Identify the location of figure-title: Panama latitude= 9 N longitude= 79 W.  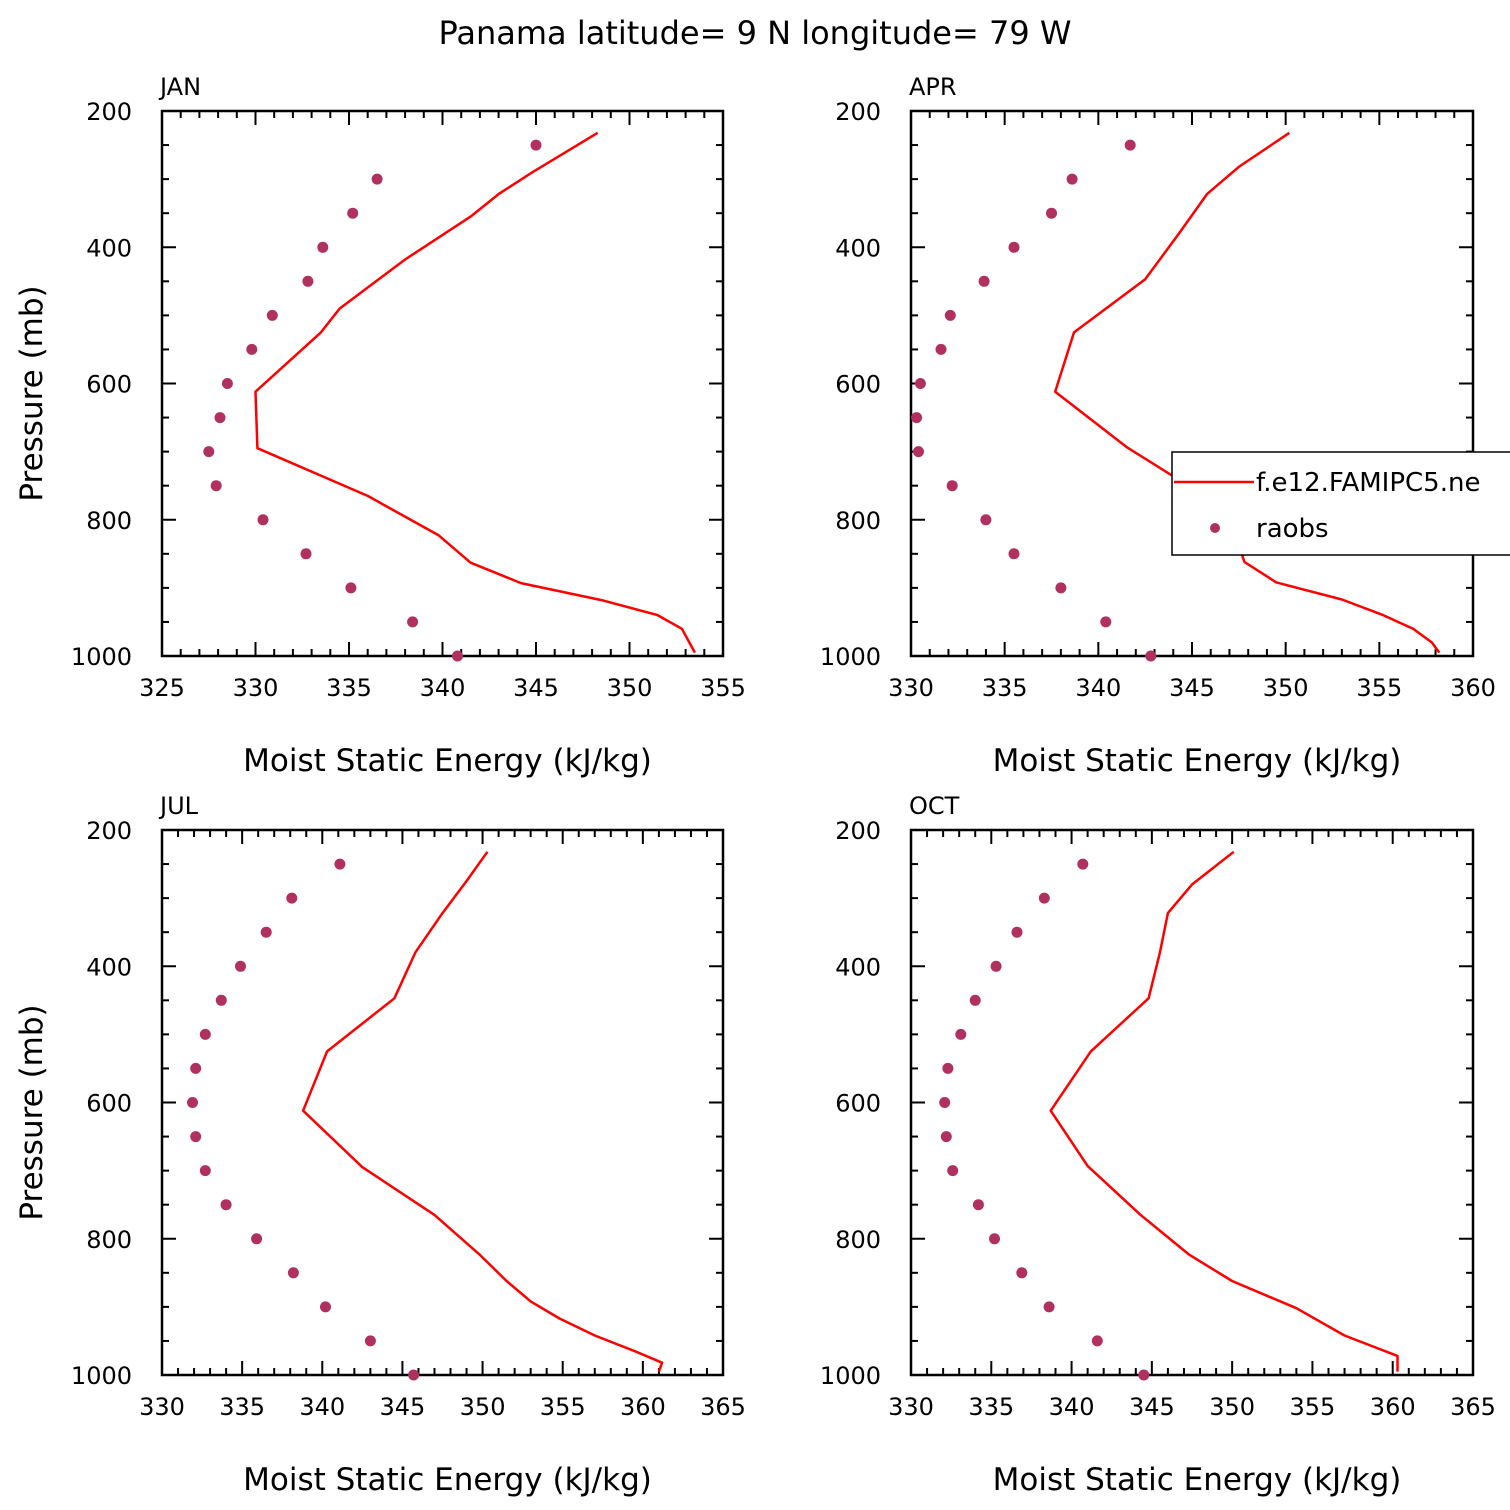
(755, 33).